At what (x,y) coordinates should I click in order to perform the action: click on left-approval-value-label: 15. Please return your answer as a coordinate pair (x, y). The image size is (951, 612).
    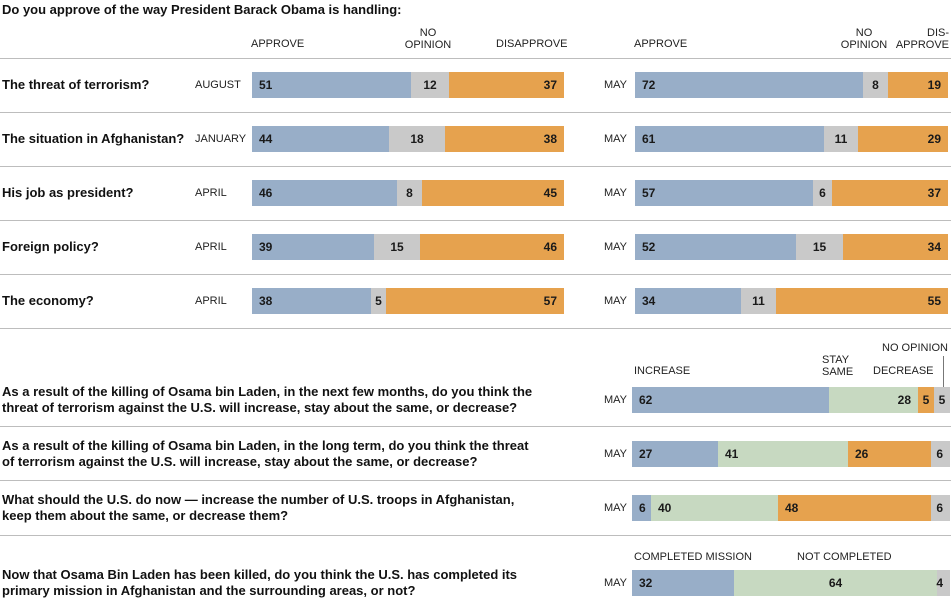
    Looking at the image, I should click on (397, 247).